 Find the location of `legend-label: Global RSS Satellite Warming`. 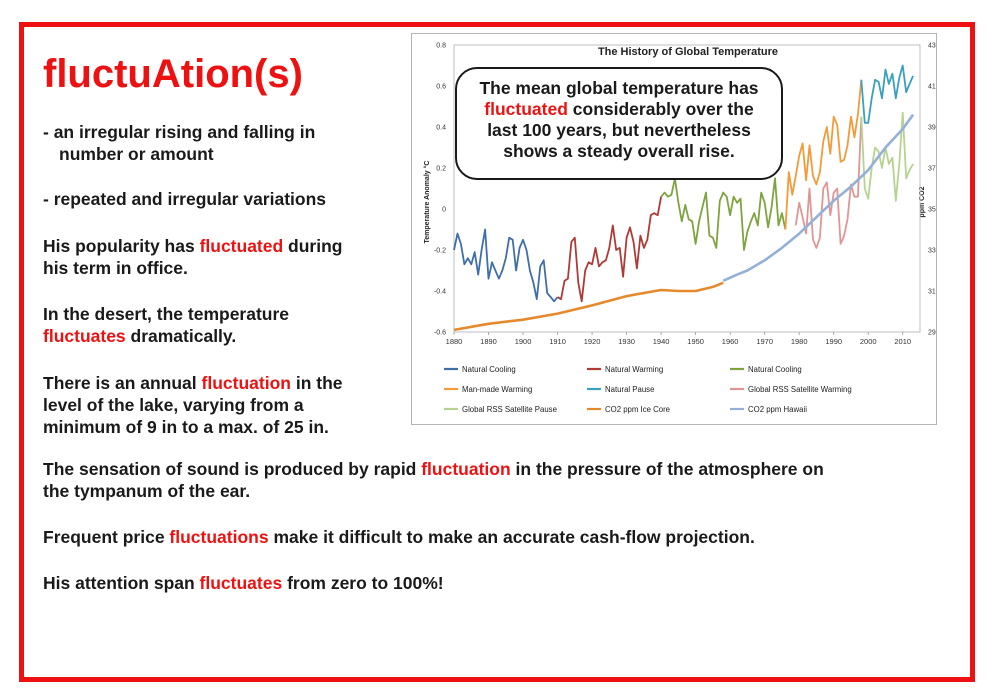

legend-label: Global RSS Satellite Warming is located at coordinates (800, 389).